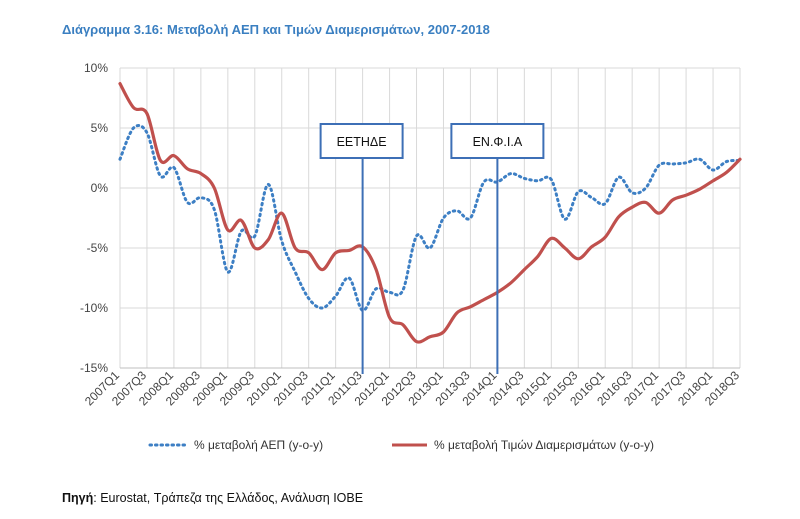 The height and width of the screenshot is (519, 800). What do you see at coordinates (94, 218) in the screenshot?
I see `y-axis-ticks: 10% 5% 0% -5% -10% -15%` at bounding box center [94, 218].